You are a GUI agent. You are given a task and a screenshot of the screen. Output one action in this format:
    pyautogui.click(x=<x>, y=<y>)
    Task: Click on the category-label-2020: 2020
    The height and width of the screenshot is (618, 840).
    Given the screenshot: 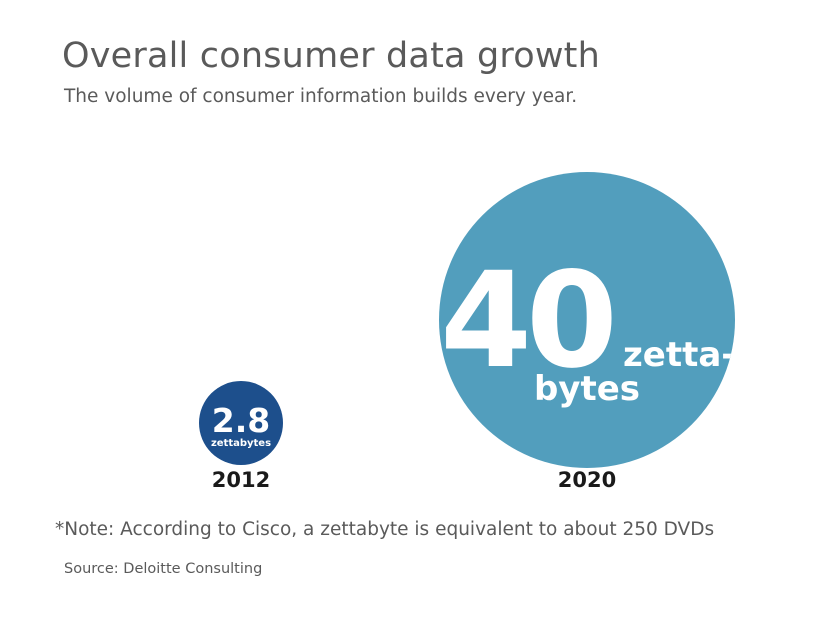 What is the action you would take?
    pyautogui.click(x=587, y=480)
    